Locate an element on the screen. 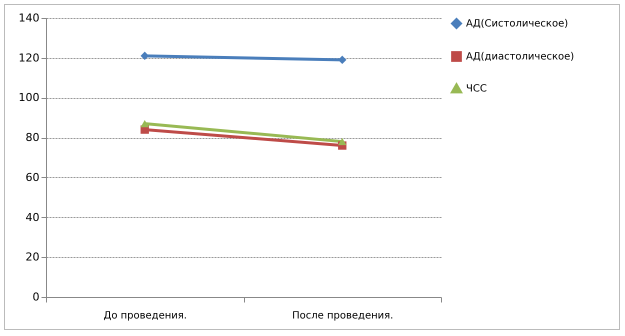 This screenshot has width=625, height=336. y-tick-label: 60 is located at coordinates (33, 177).